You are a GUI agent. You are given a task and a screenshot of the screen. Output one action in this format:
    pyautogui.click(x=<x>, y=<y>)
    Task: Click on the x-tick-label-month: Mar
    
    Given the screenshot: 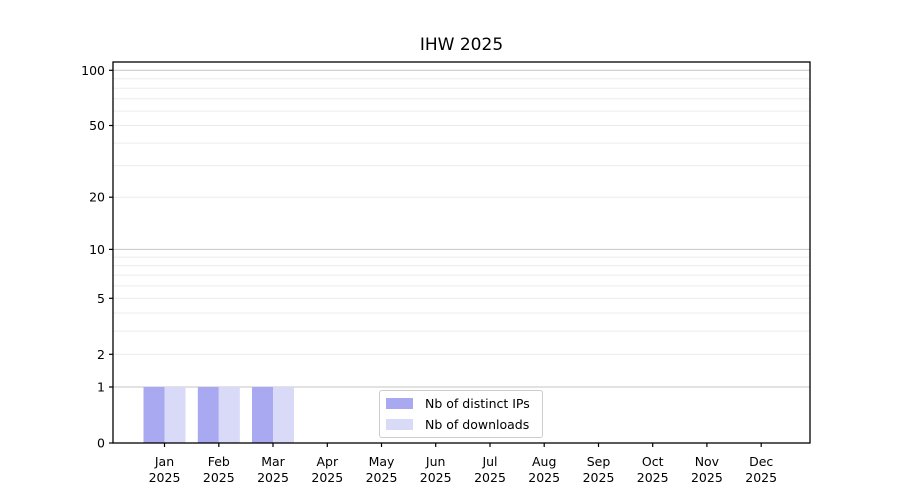 What is the action you would take?
    pyautogui.click(x=273, y=461)
    